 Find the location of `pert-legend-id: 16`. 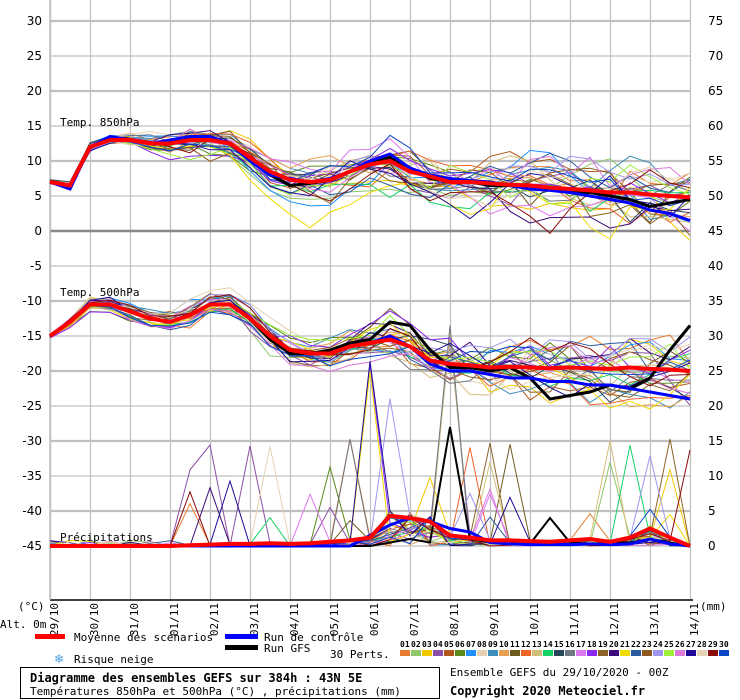

pert-legend-id: 16 is located at coordinates (570, 644).